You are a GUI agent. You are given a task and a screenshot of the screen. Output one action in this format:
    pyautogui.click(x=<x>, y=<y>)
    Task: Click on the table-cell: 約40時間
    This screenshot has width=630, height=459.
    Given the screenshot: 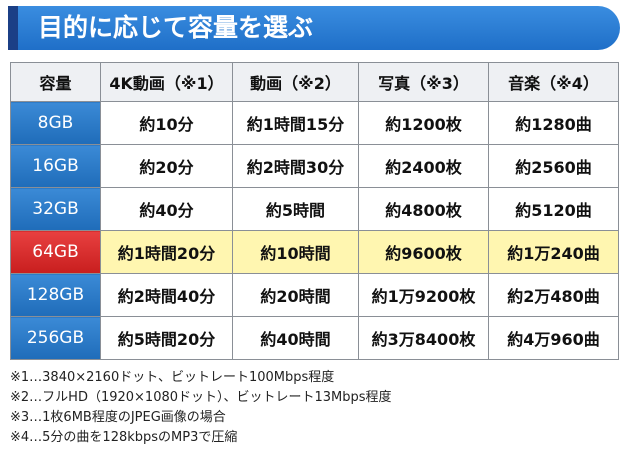 What is the action you would take?
    pyautogui.click(x=295, y=338)
    